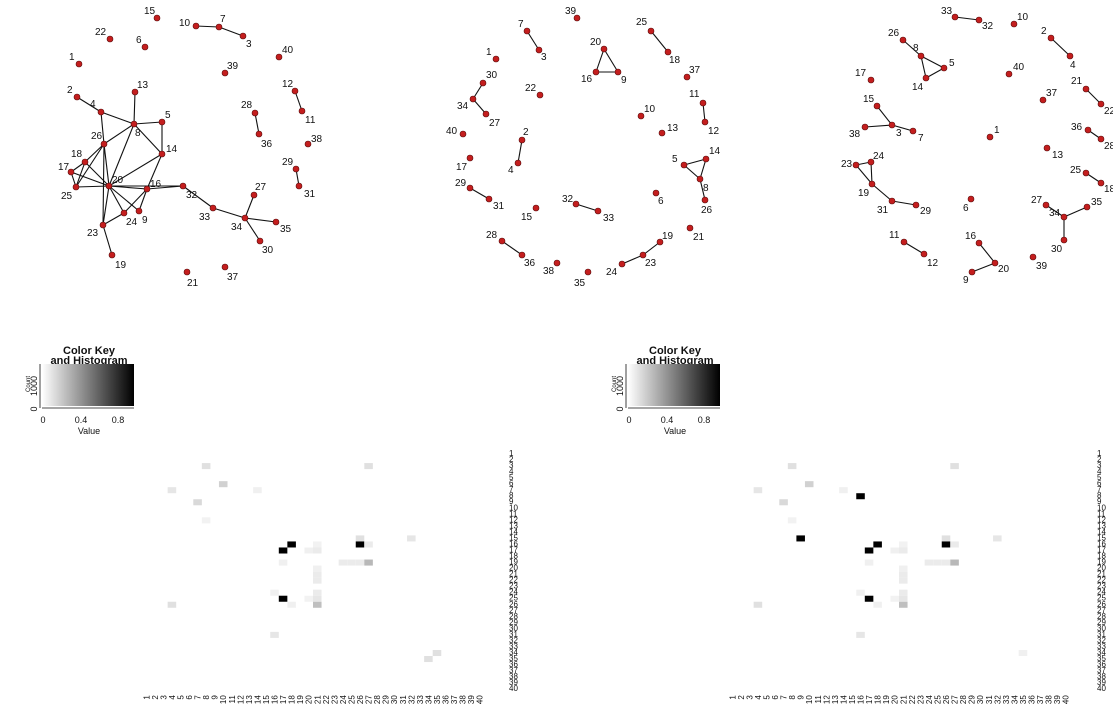 This screenshot has height=704, width=1113. What do you see at coordinates (121, 265) in the screenshot?
I see `node-label: 19` at bounding box center [121, 265].